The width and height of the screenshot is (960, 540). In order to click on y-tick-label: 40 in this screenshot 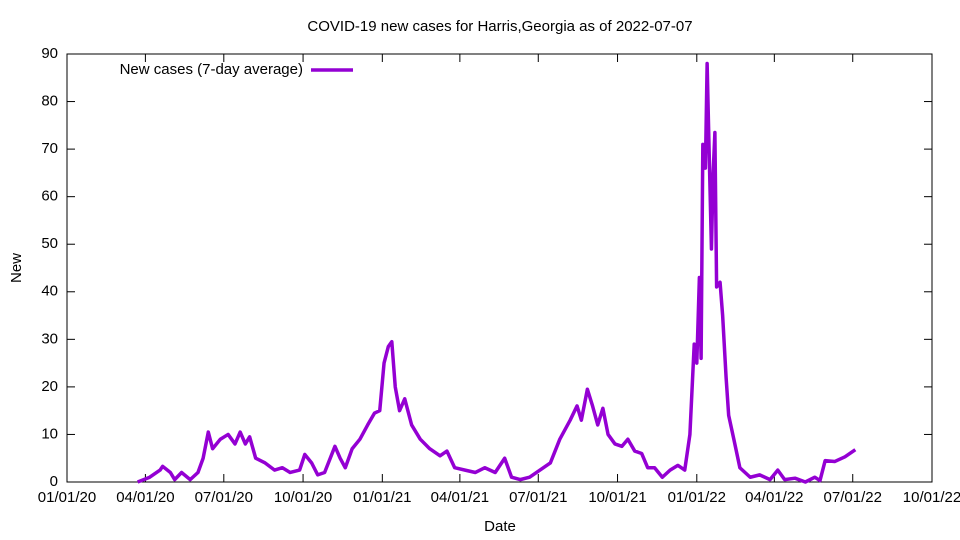, I will do `click(49, 291)`.